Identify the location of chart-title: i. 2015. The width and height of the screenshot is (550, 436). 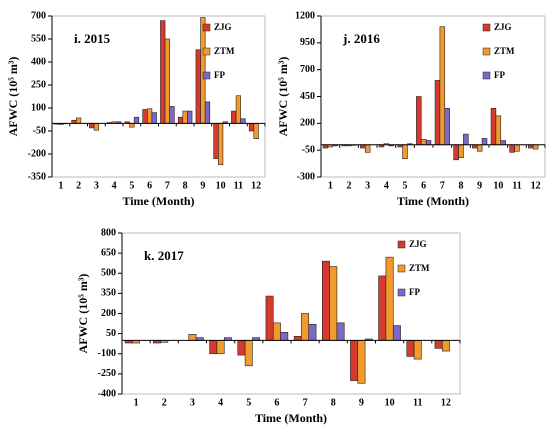
(92, 38).